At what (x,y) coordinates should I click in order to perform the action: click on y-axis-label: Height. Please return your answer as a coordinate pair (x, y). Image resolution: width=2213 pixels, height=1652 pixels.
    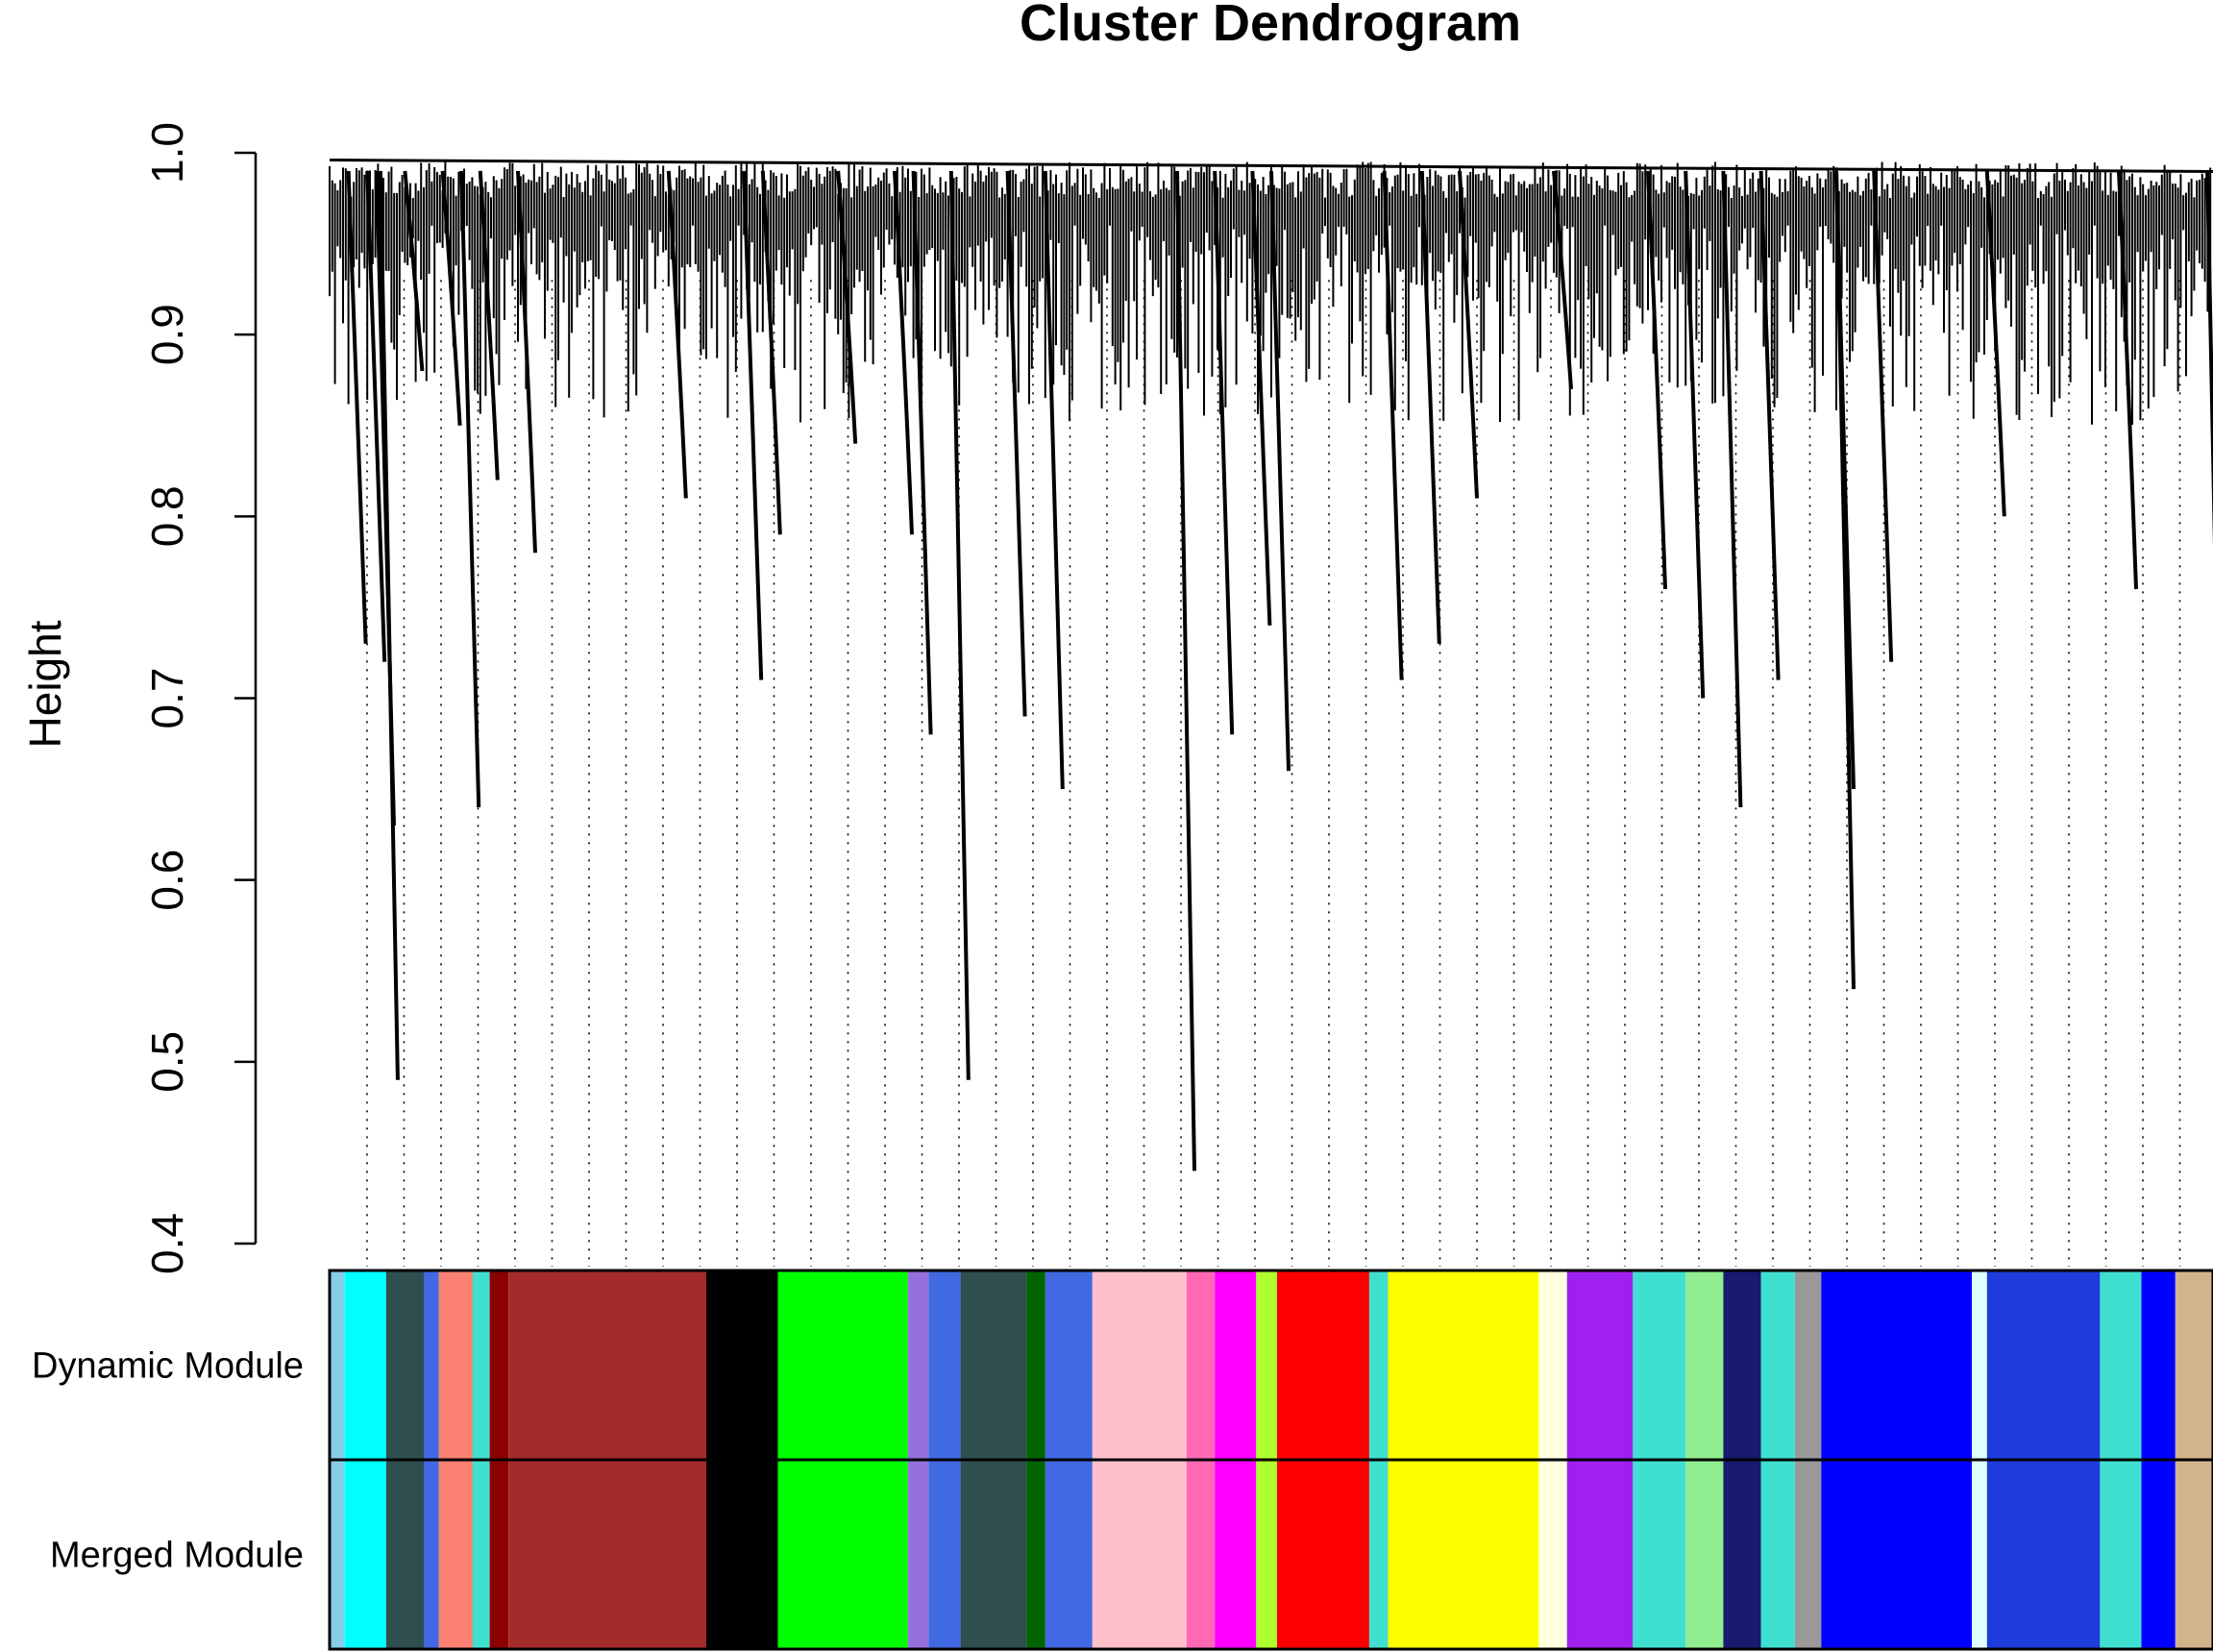
    Looking at the image, I should click on (45, 684).